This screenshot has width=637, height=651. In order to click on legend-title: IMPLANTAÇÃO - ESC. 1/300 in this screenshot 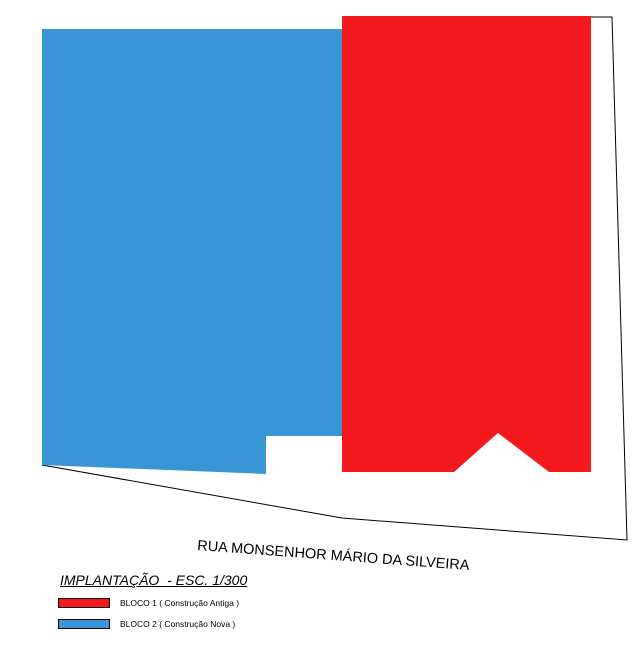, I will do `click(154, 580)`.